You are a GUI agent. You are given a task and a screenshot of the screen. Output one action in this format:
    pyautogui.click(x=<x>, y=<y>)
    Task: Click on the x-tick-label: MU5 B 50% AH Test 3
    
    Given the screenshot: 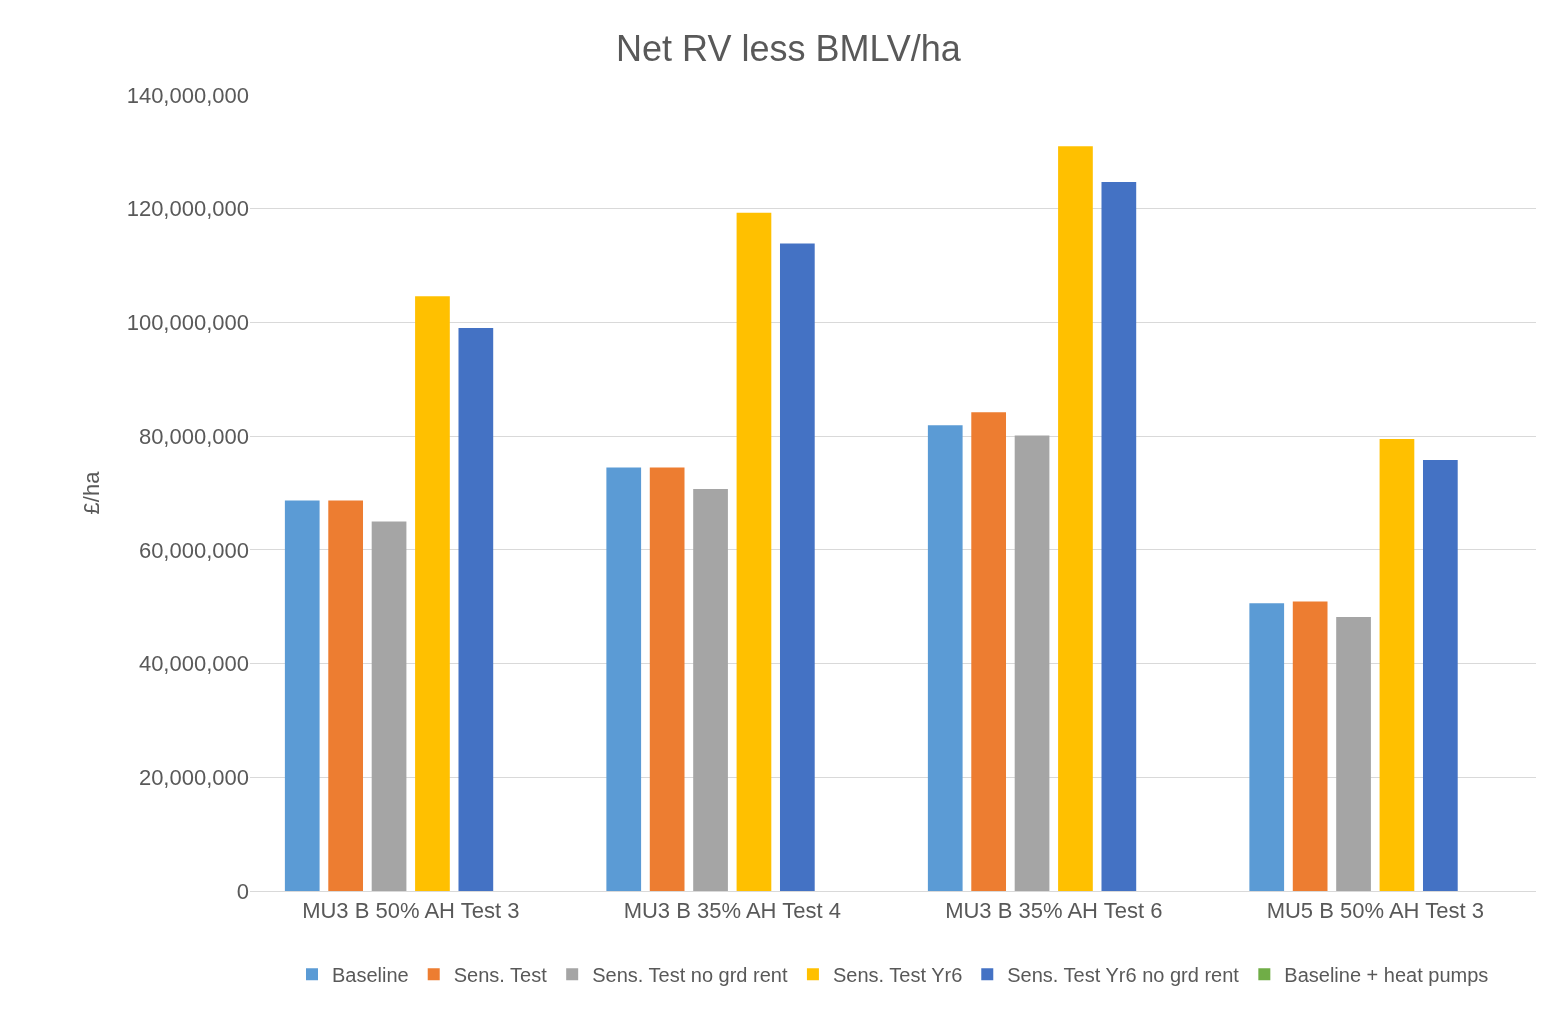 What is the action you would take?
    pyautogui.click(x=1375, y=911)
    